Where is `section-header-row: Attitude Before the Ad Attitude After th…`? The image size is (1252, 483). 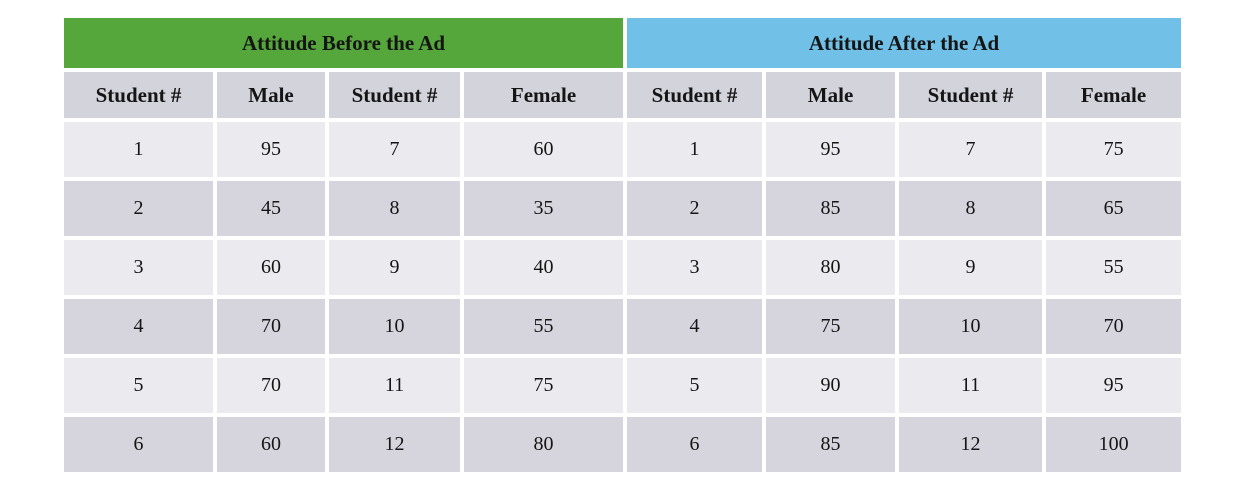
section-header-row: Attitude Before the Ad Attitude After th… is located at coordinates (623, 43).